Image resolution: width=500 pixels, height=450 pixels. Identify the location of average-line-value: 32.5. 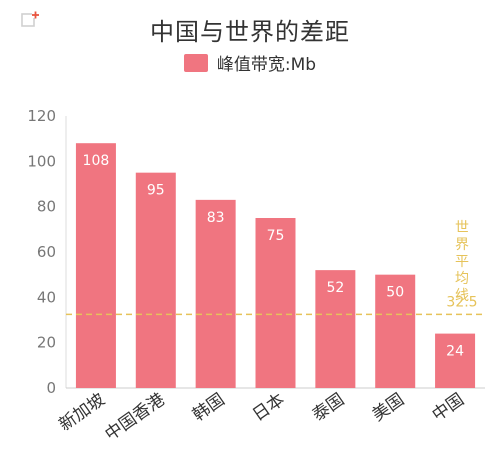
(461, 302).